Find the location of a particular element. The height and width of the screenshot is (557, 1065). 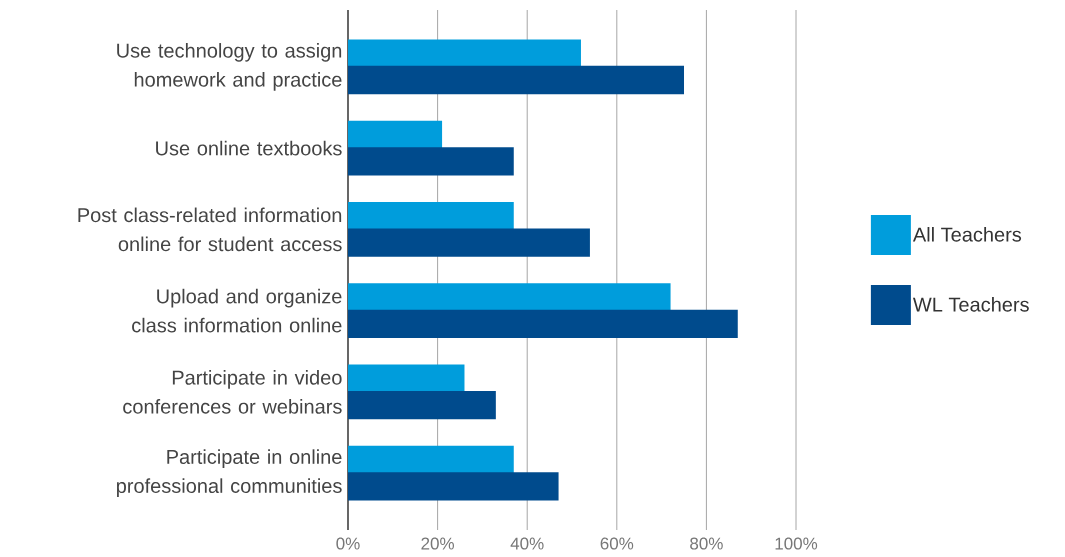

x-tick-label: 60% is located at coordinates (617, 543).